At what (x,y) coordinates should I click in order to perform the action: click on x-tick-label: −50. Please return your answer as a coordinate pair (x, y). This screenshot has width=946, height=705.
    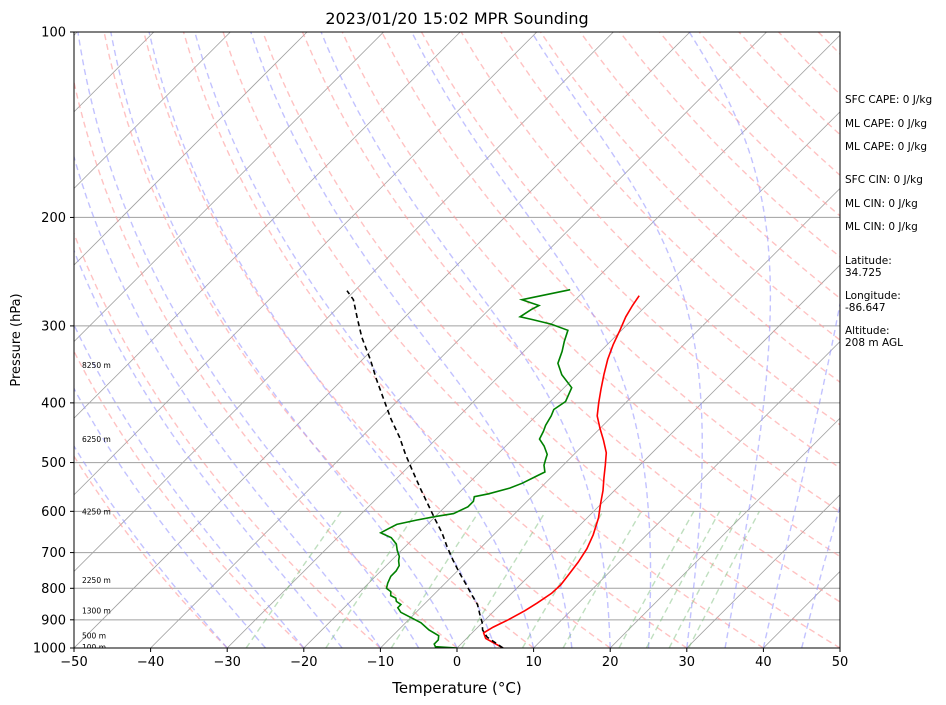
    Looking at the image, I should click on (73, 662).